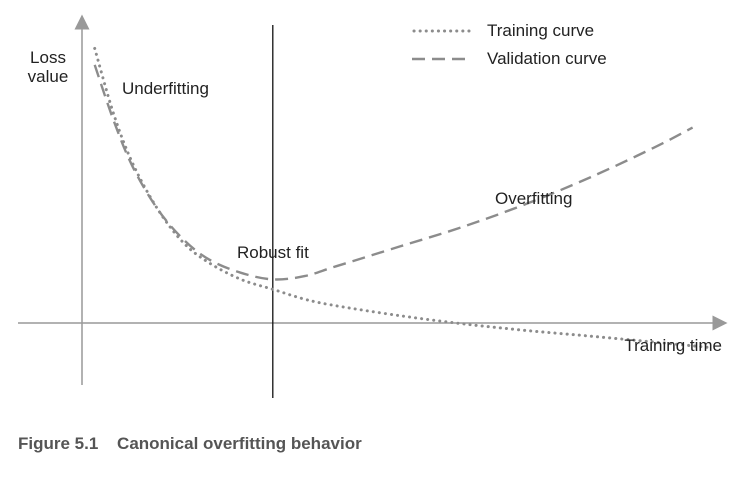 Image resolution: width=744 pixels, height=479 pixels. Describe the element at coordinates (673, 345) in the screenshot. I see `x-axis-label: Training time` at that location.